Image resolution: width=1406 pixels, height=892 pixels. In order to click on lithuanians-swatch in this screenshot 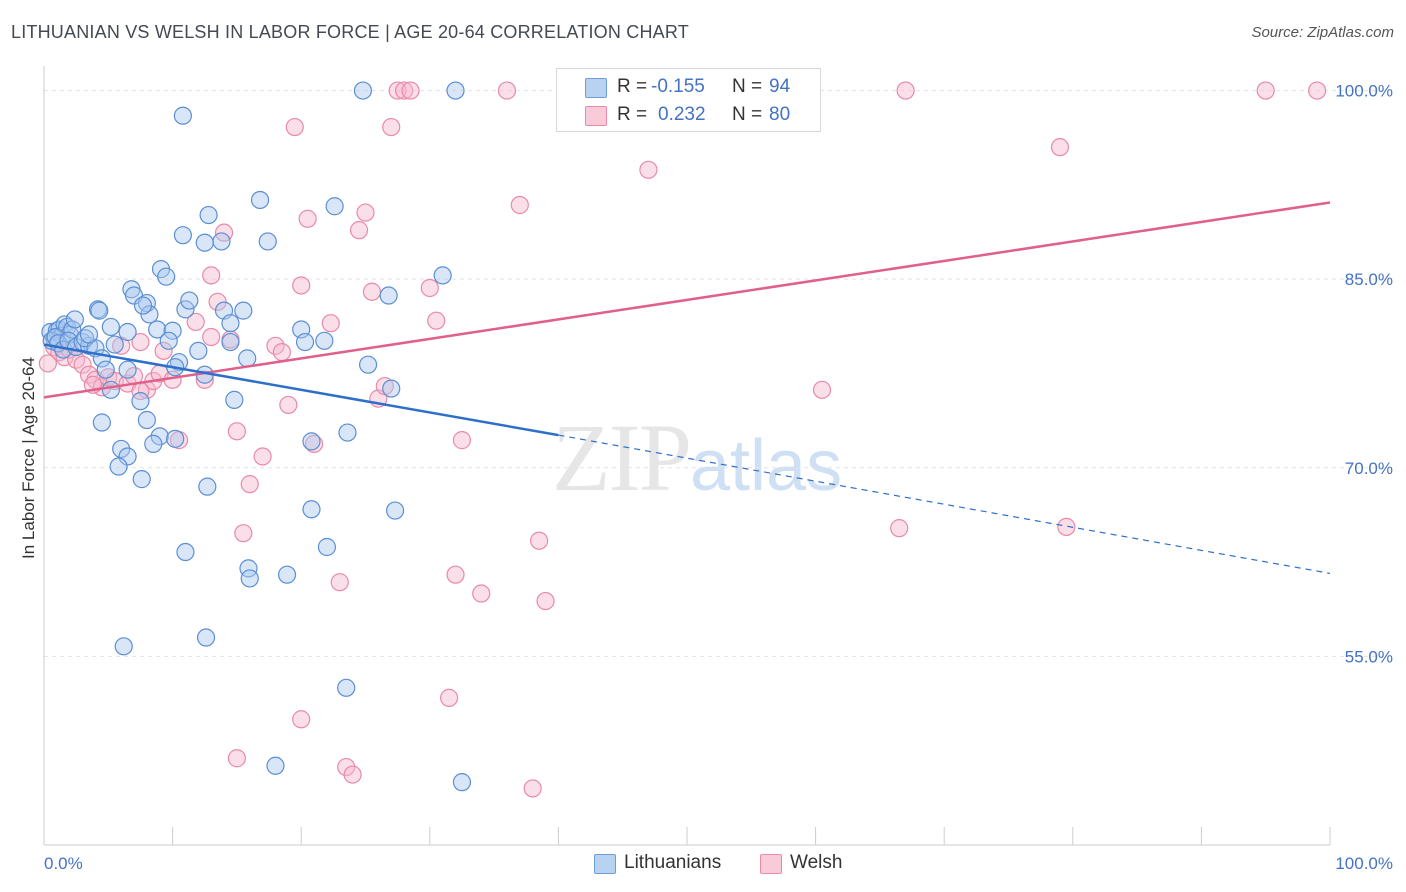, I will do `click(596, 88)`.